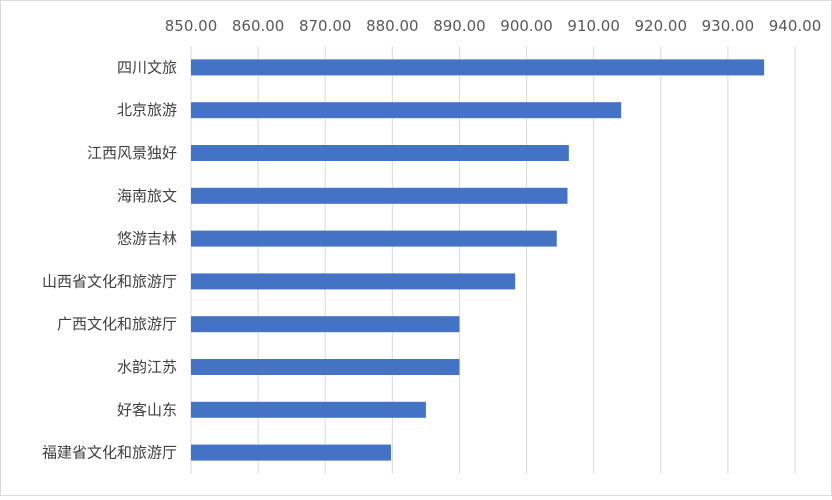  What do you see at coordinates (593, 26) in the screenshot?
I see `x-tick-label: 910.00` at bounding box center [593, 26].